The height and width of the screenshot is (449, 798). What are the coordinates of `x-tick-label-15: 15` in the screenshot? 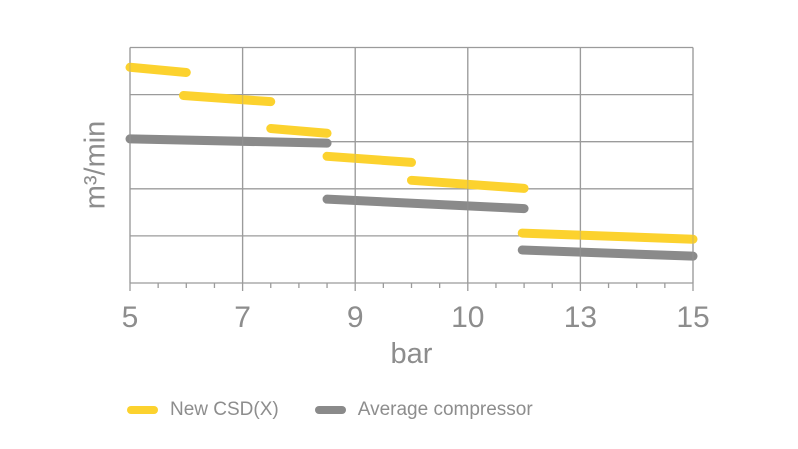 It's located at (693, 317).